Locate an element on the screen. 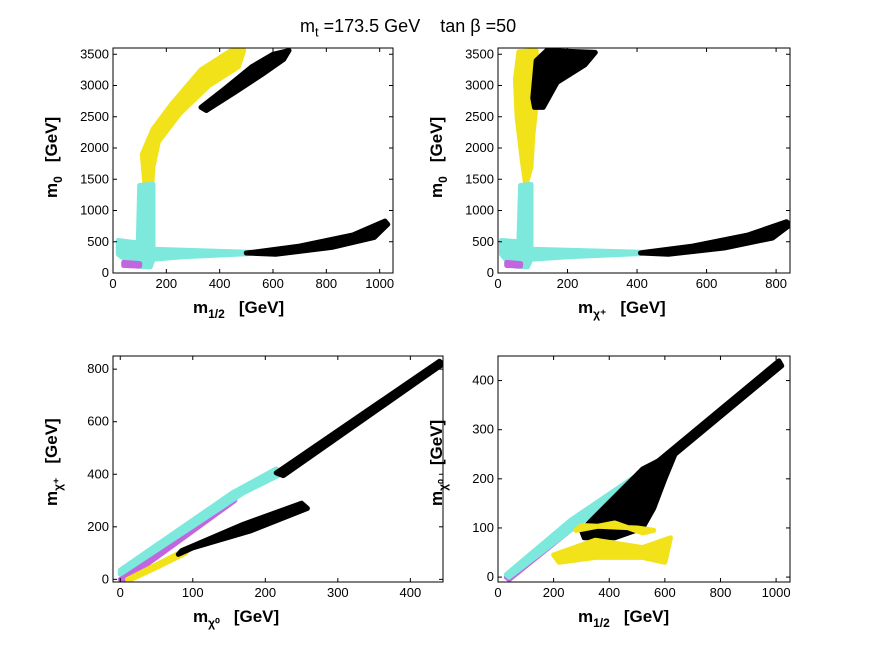 The height and width of the screenshot is (655, 873). y-tick-label: 100 is located at coordinates (483, 527).